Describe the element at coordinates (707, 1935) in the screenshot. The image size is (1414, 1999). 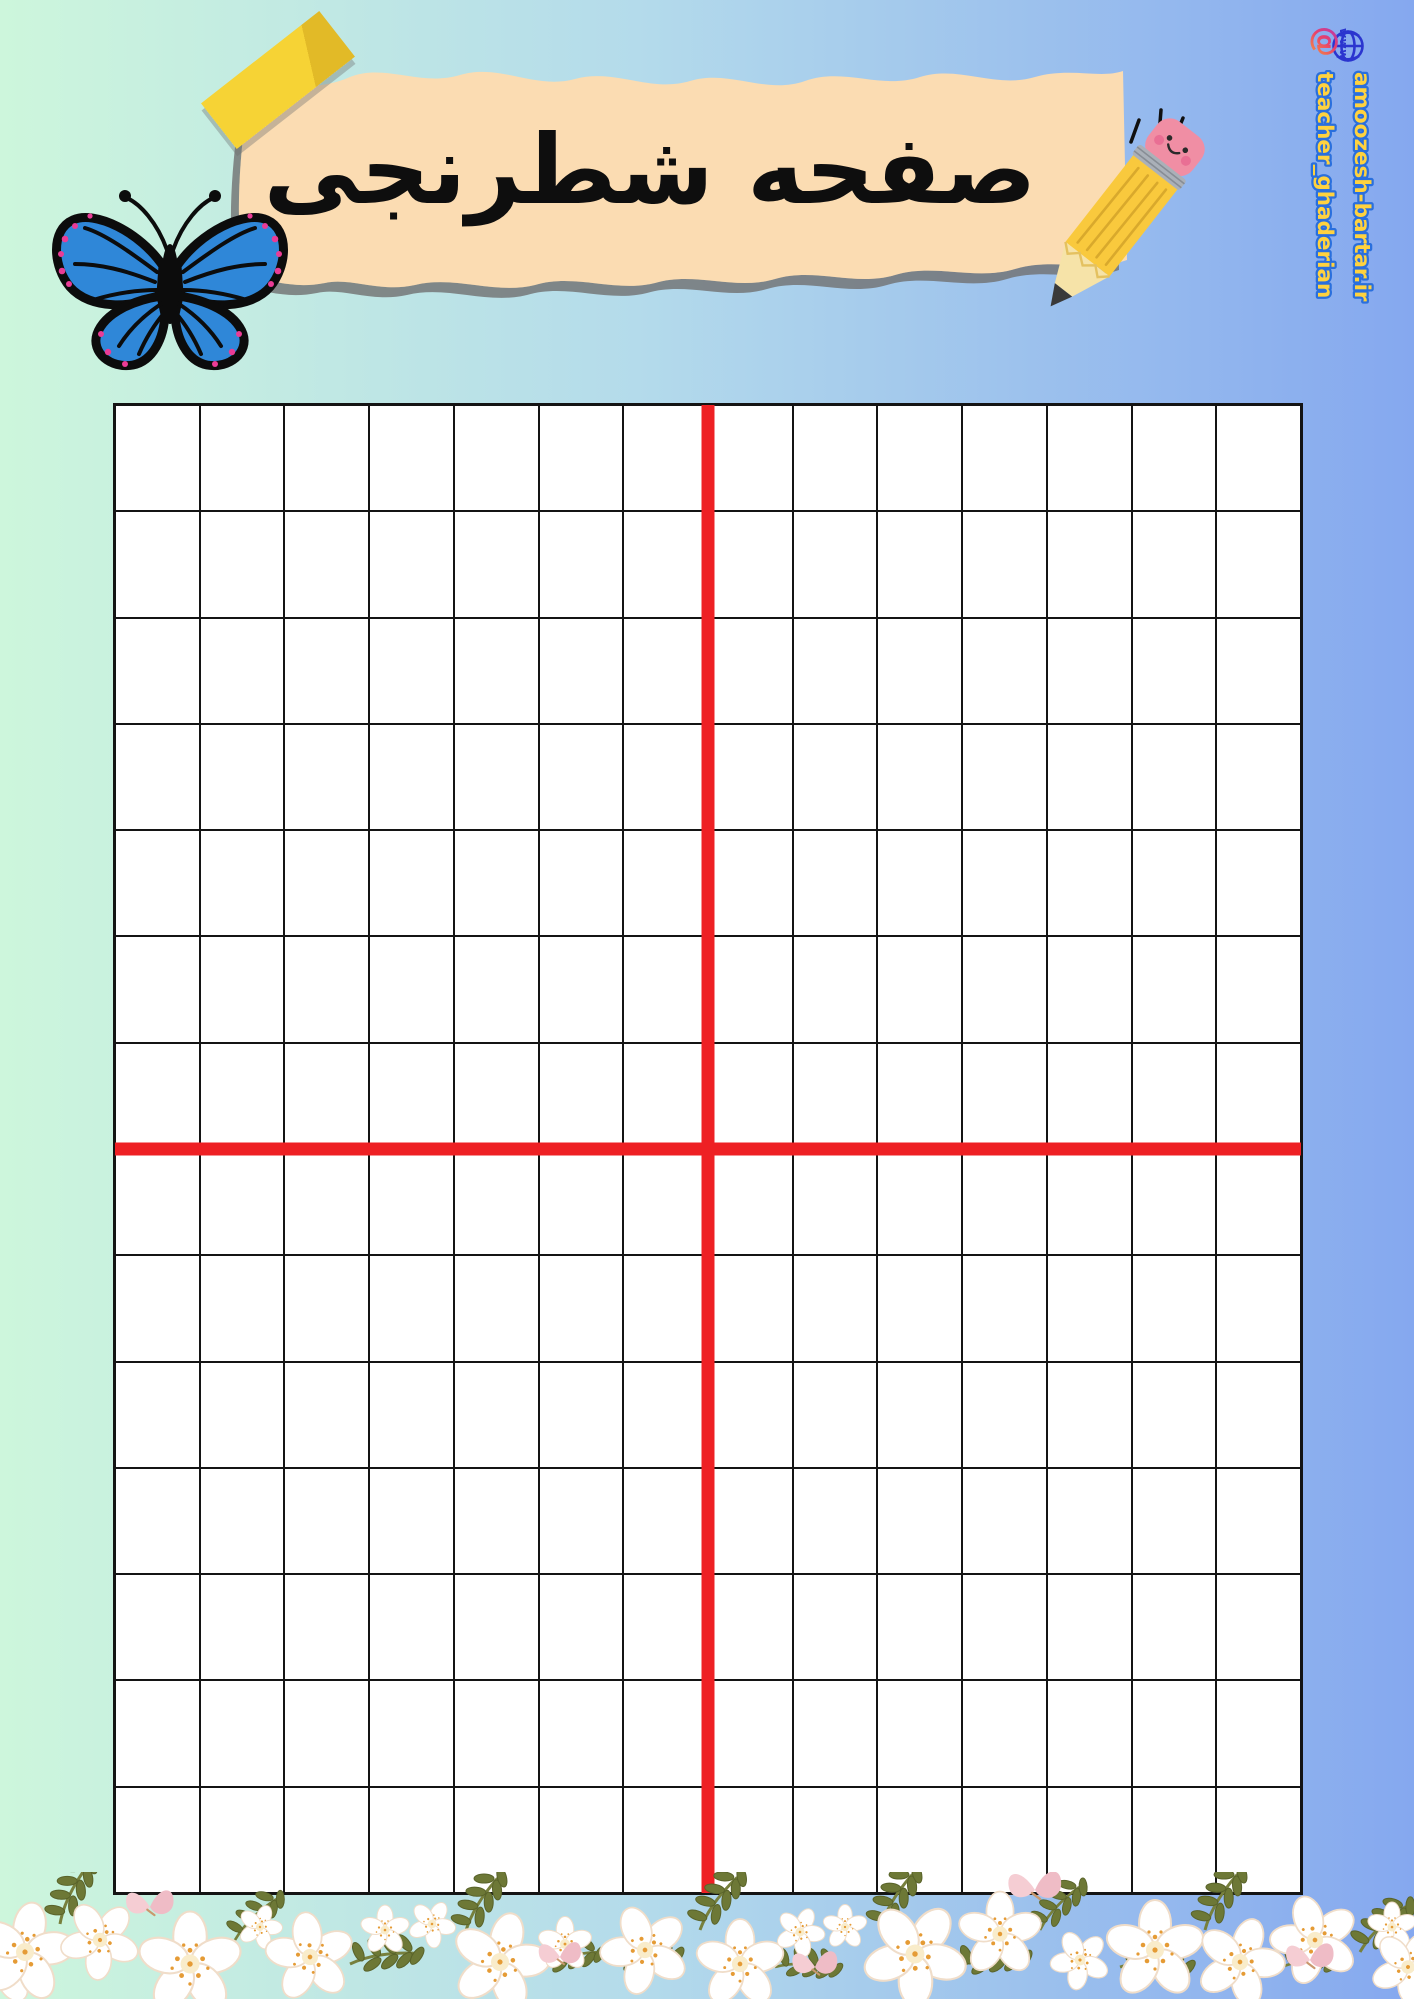
I see `flower-border` at that location.